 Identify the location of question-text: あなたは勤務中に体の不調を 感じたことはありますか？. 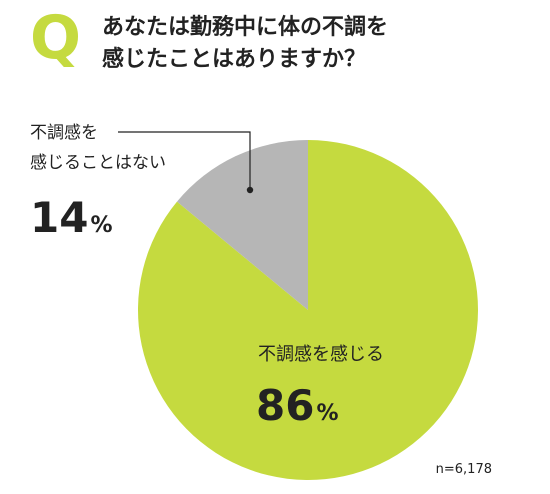
(317, 44).